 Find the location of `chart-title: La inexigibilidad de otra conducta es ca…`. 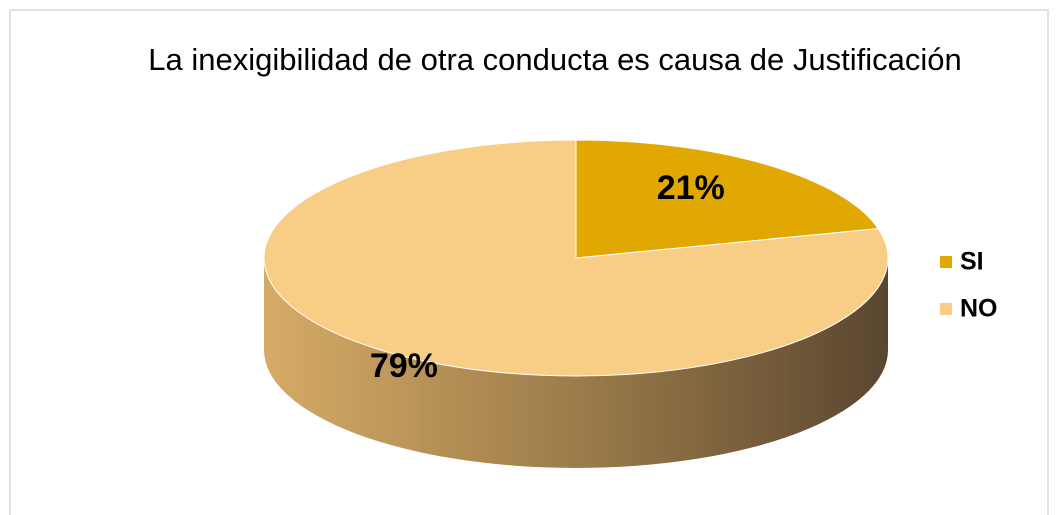

chart-title: La inexigibilidad de otra conducta es ca… is located at coordinates (555, 59).